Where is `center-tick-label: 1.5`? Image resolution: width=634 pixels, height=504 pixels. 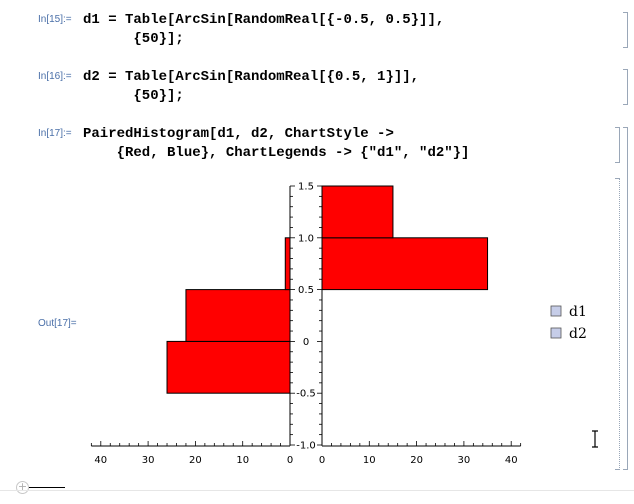 center-tick-label: 1.5 is located at coordinates (306, 187).